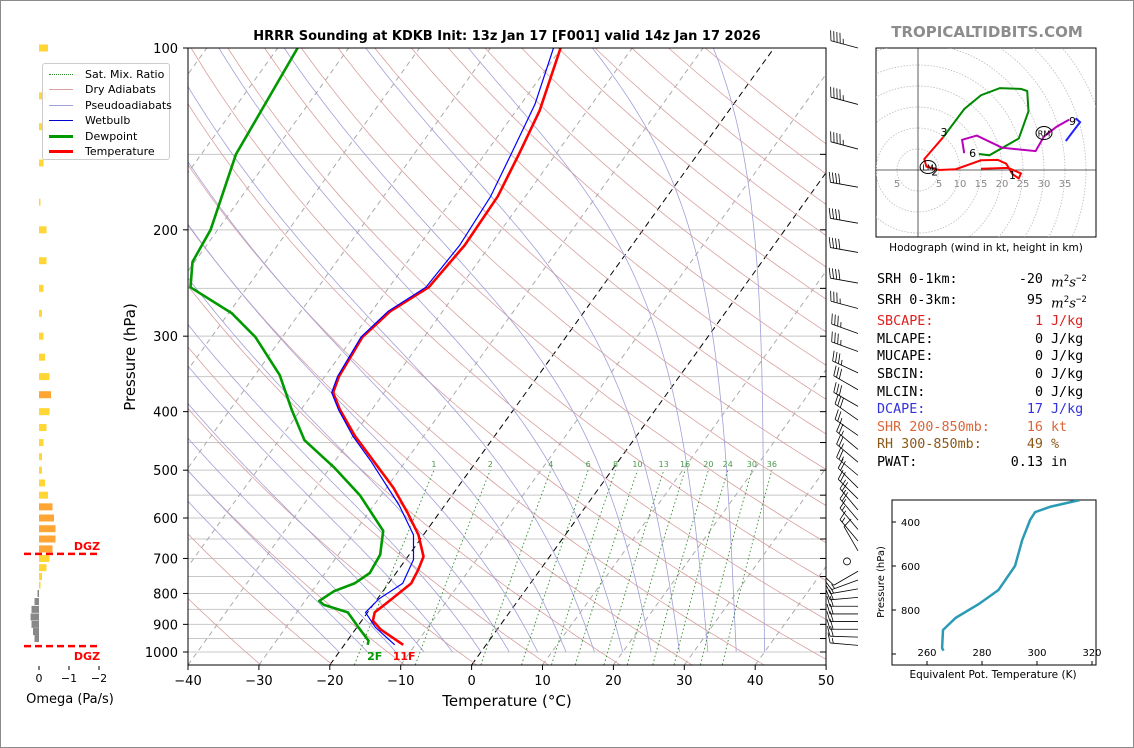  I want to click on storm-motion-marker, so click(928, 167).